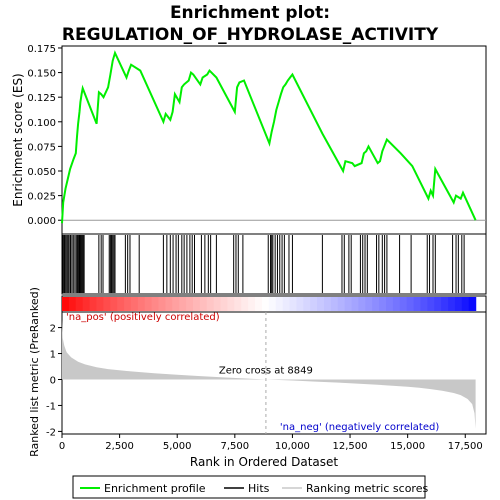  What do you see at coordinates (263, 264) in the screenshot?
I see `hit-markers` at bounding box center [263, 264].